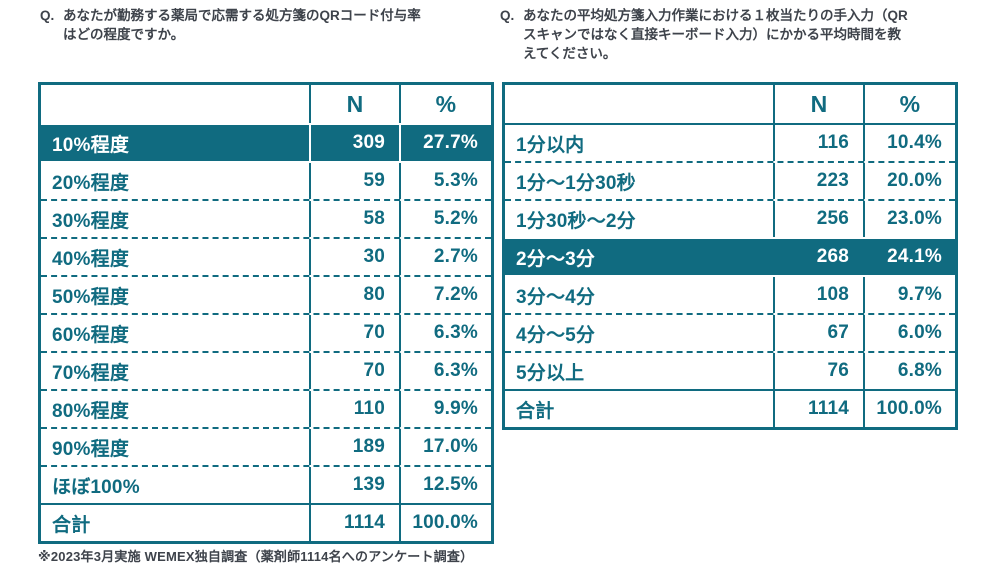 This screenshot has height=572, width=996. I want to click on row-n-value: 108, so click(818, 295).